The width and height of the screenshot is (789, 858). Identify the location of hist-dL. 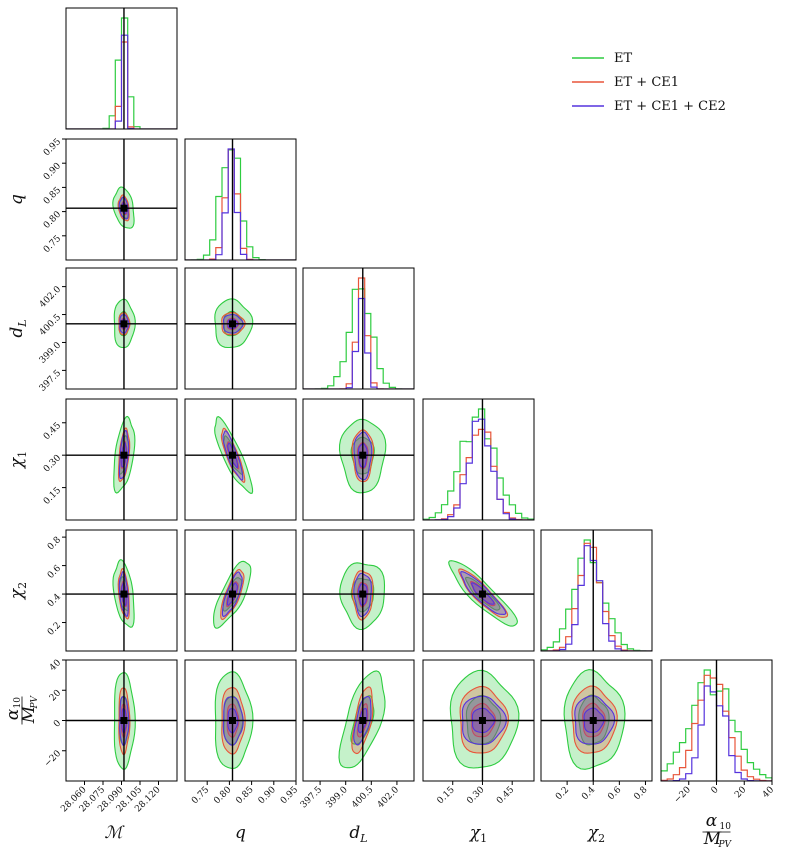
(358, 328).